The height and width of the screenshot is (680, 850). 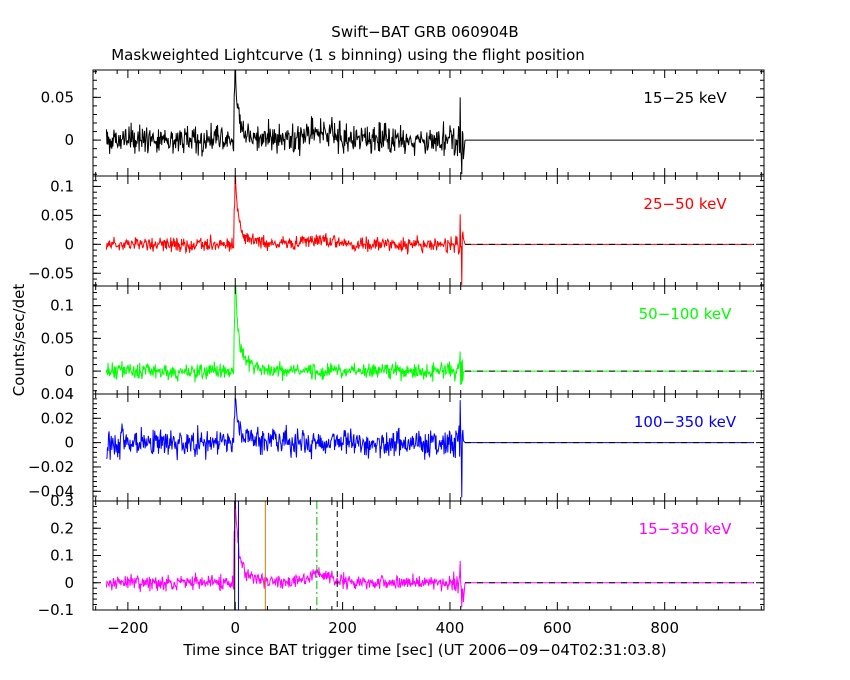 I want to click on energy-band-label: 15−350 keV, so click(x=685, y=529).